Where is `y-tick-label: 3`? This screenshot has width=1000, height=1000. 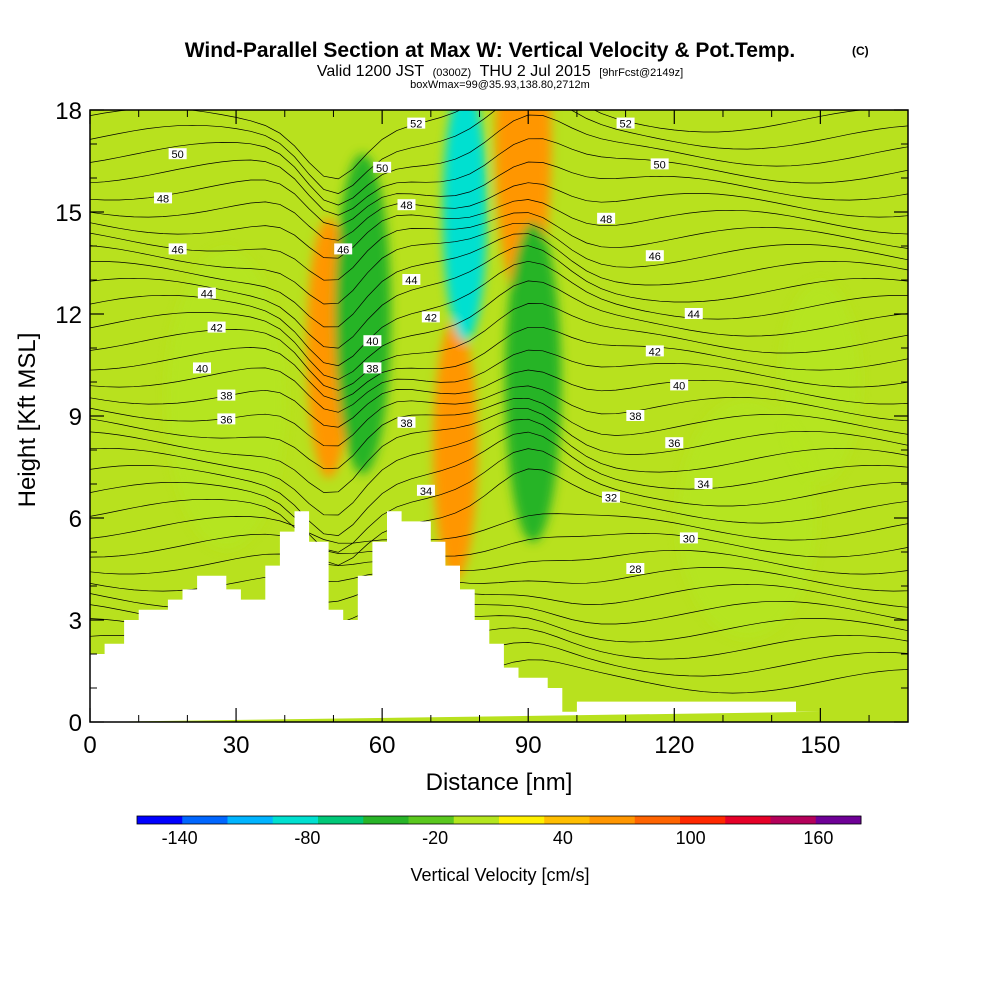 y-tick-label: 3 is located at coordinates (75, 621).